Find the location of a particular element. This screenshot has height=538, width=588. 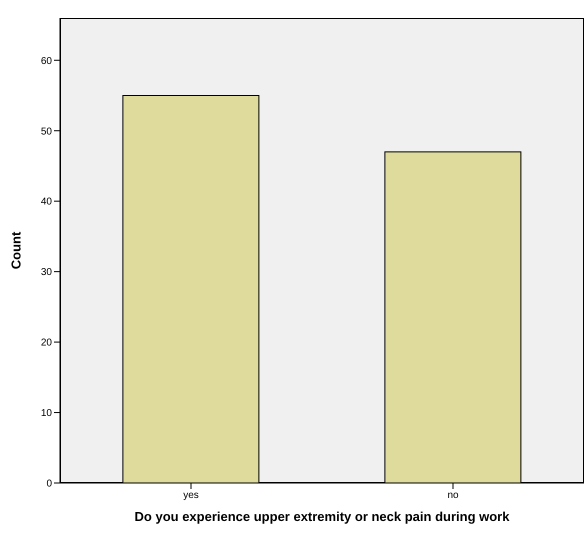

x-axis-title: Do you experience upper extremity or neck pain during work is located at coordinates (322, 516).